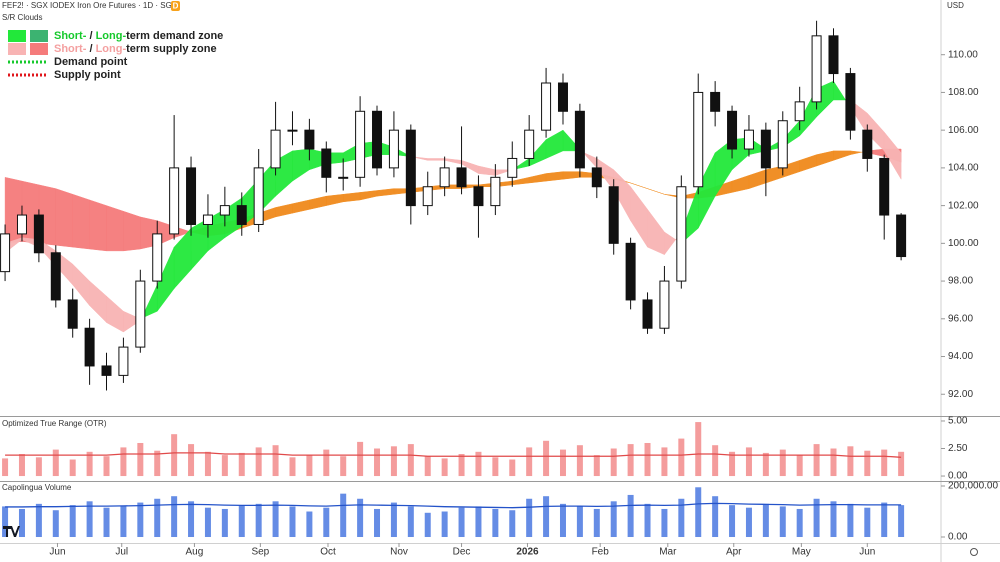 Image resolution: width=1000 pixels, height=562 pixels. Describe the element at coordinates (527, 552) in the screenshot. I see `x-tick-label: 2026` at that location.